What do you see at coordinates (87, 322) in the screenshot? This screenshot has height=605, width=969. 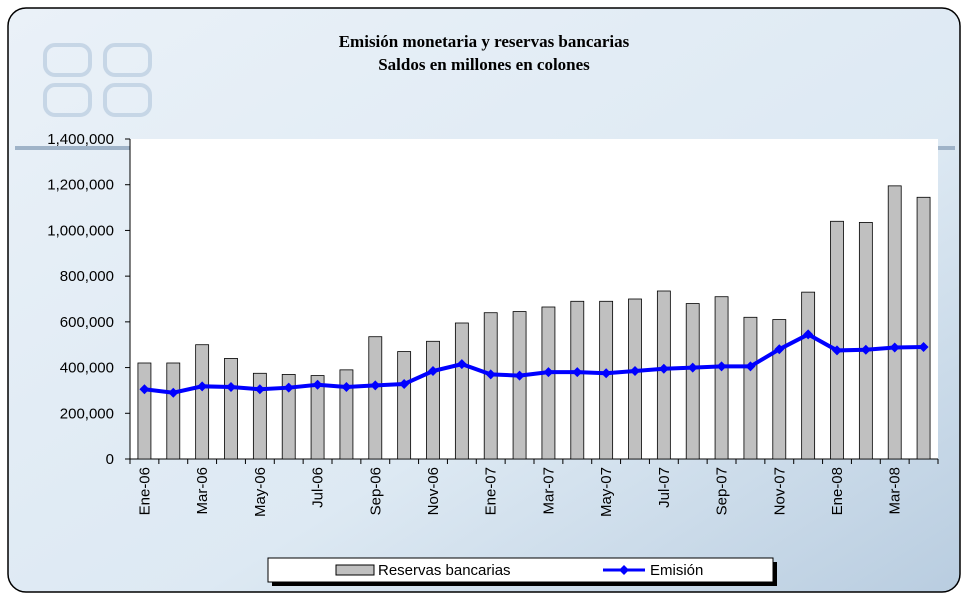 I see `y-tick-label: 600,000` at bounding box center [87, 322].